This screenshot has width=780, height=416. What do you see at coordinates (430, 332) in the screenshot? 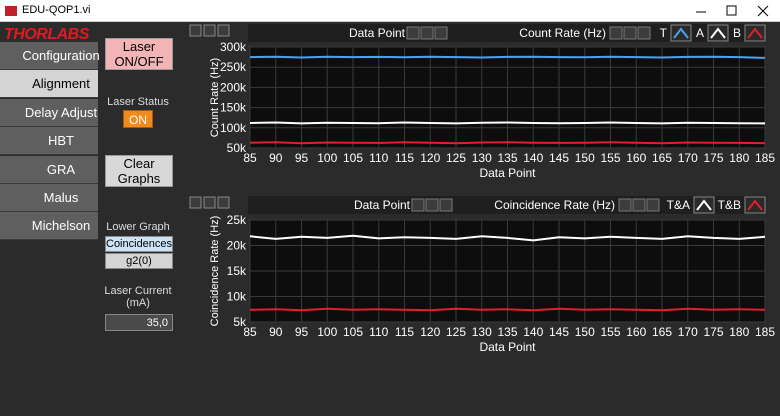
I see `x-tick-label: 120` at bounding box center [430, 332].